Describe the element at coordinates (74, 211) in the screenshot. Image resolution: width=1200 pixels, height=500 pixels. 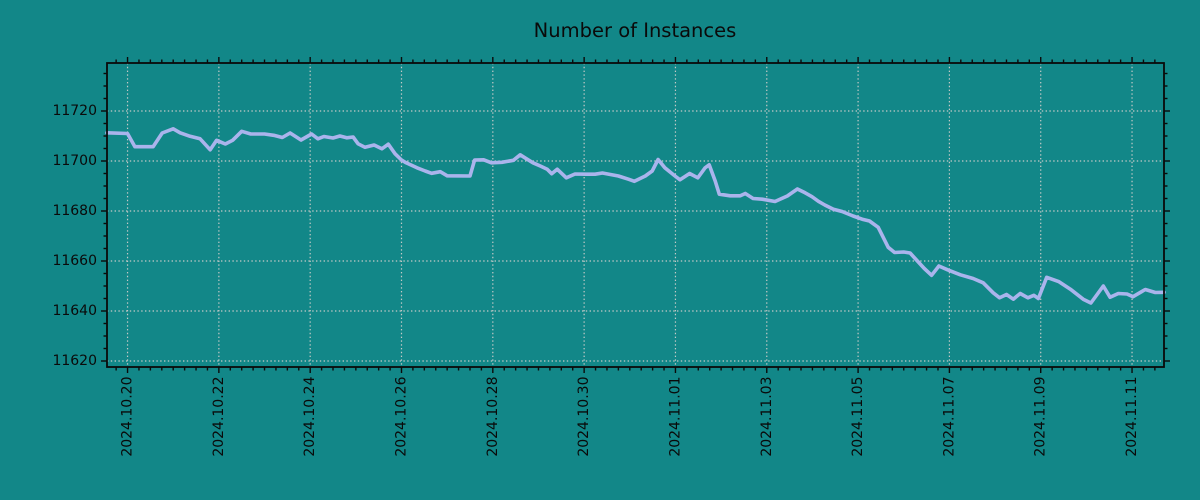
I see `y-tick-label: 11680` at that location.